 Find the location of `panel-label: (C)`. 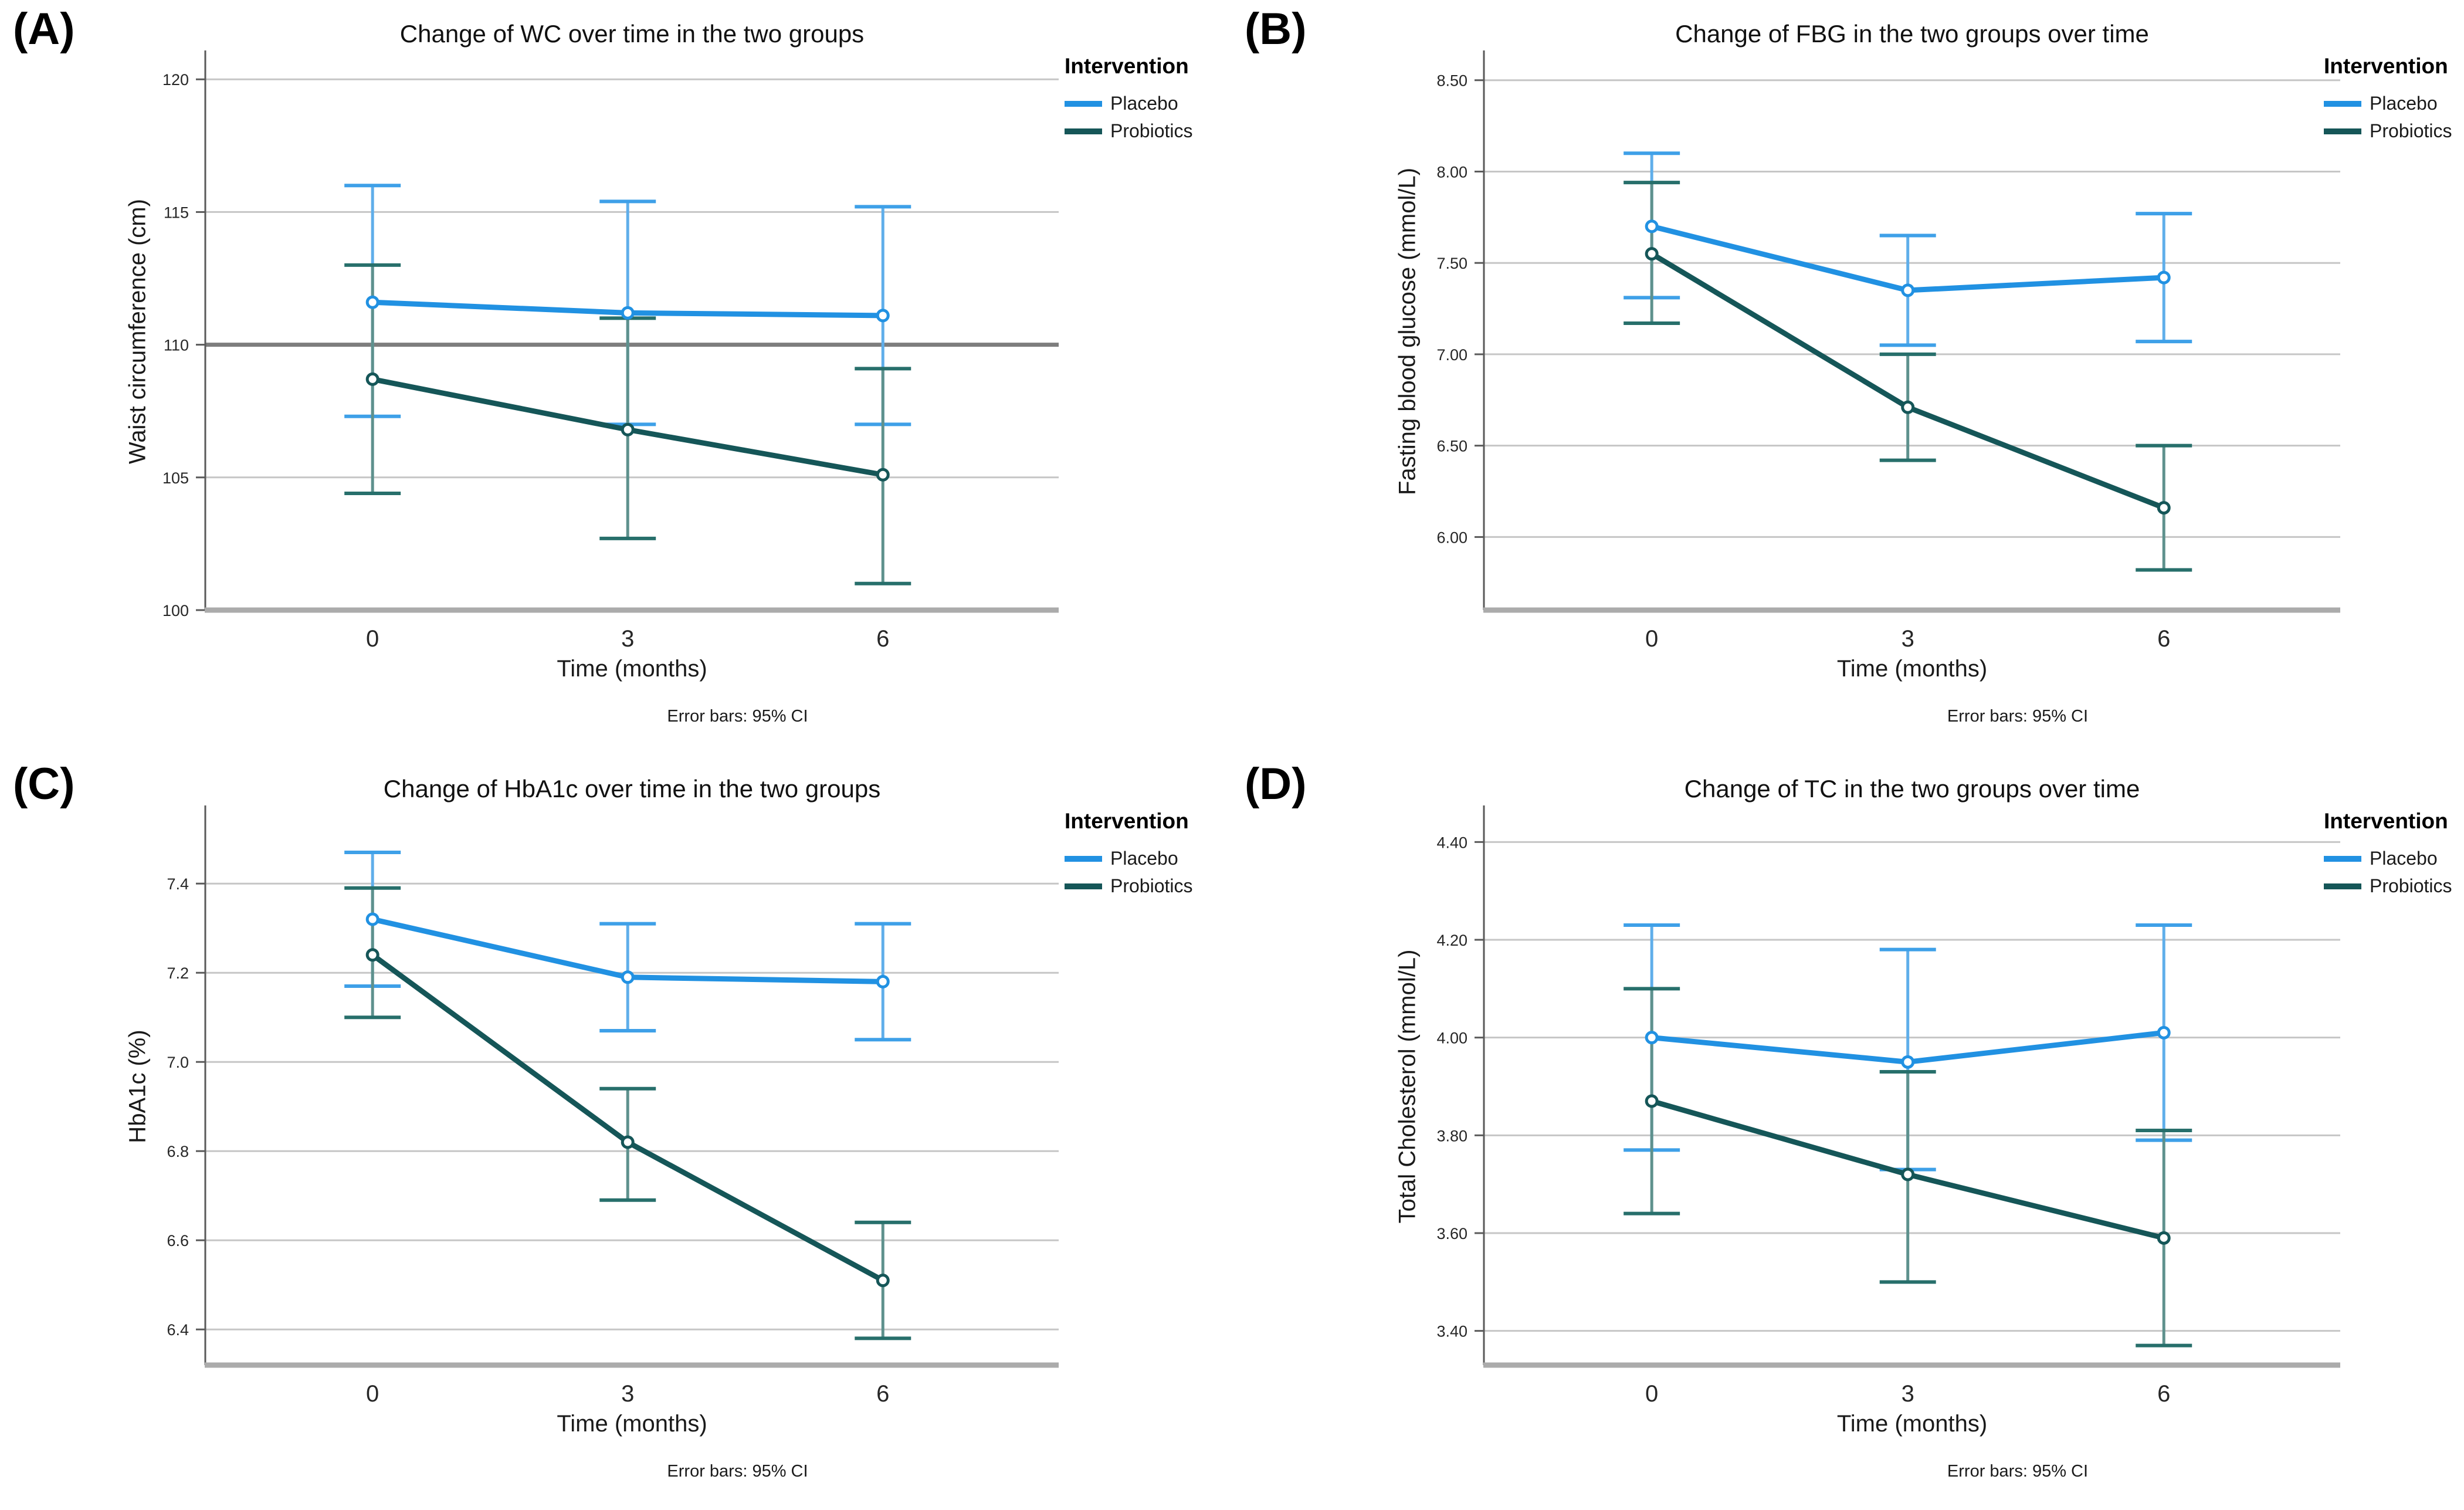

panel-label: (C) is located at coordinates (44, 784).